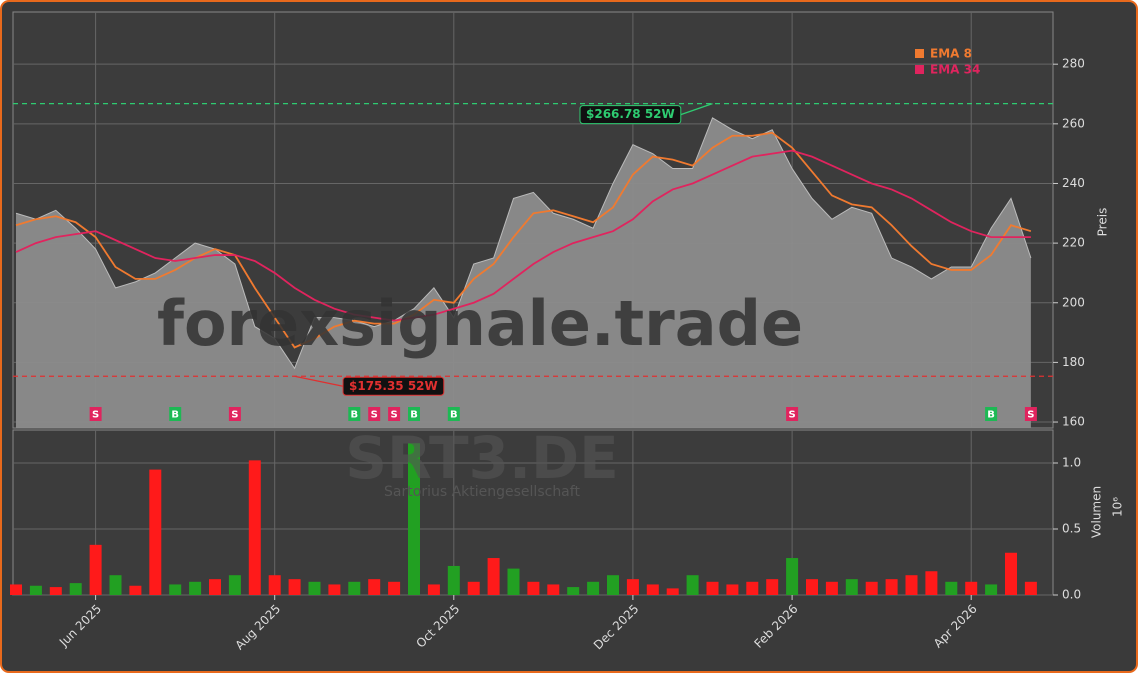 Image resolution: width=1138 pixels, height=673 pixels. What do you see at coordinates (482, 492) in the screenshot?
I see `company-watermark: Sartorius Aktiengesellschaft` at bounding box center [482, 492].